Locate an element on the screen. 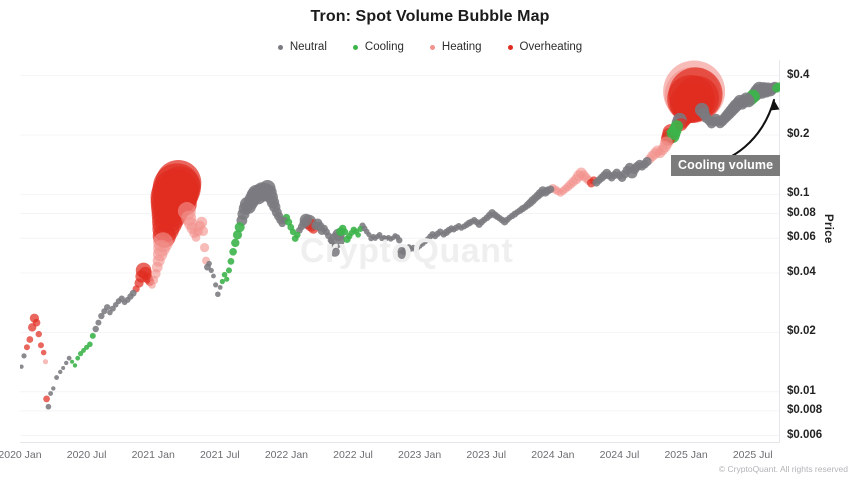  legend-item-cooling: Cooling is located at coordinates (378, 47).